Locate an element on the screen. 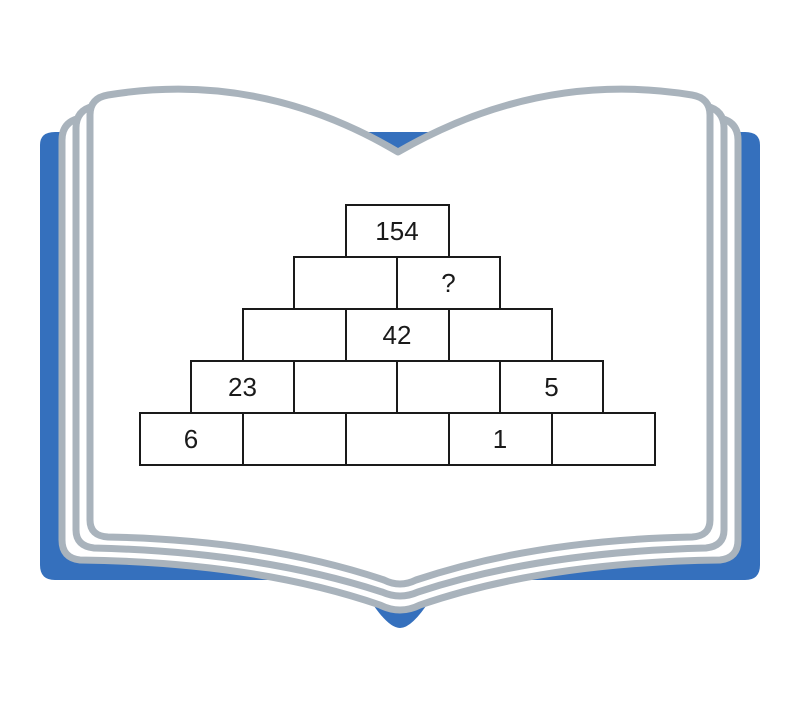  pyramid-brick: 6 is located at coordinates (191, 439).